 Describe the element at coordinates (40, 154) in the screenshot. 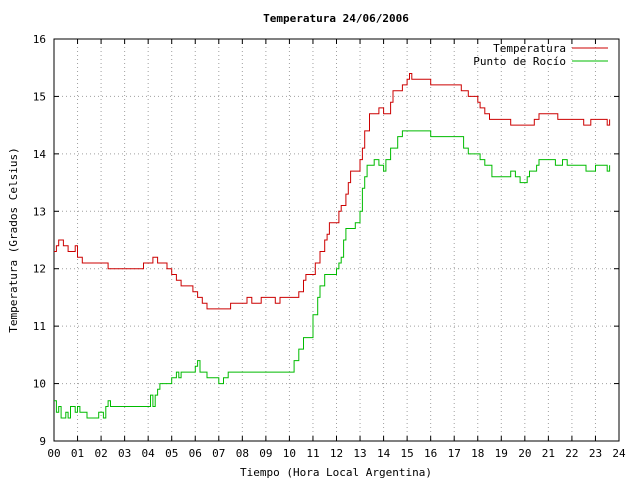

I see `y-tick-label: 14` at that location.